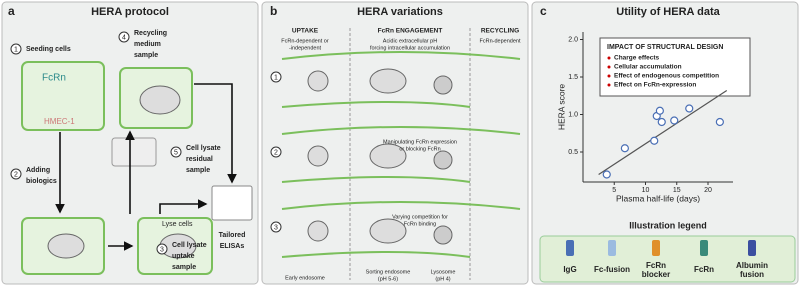 This screenshot has width=800, height=286. Describe the element at coordinates (573, 152) in the screenshot. I see `y-tick-label: 0.5` at that location.